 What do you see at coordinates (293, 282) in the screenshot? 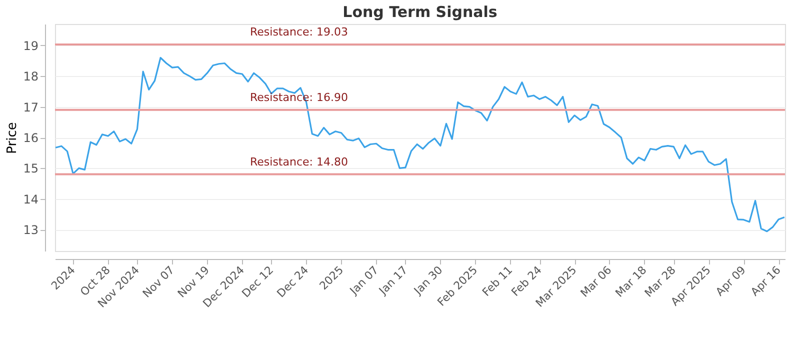
I see `x-tick-label: Dec 24` at bounding box center [293, 282].